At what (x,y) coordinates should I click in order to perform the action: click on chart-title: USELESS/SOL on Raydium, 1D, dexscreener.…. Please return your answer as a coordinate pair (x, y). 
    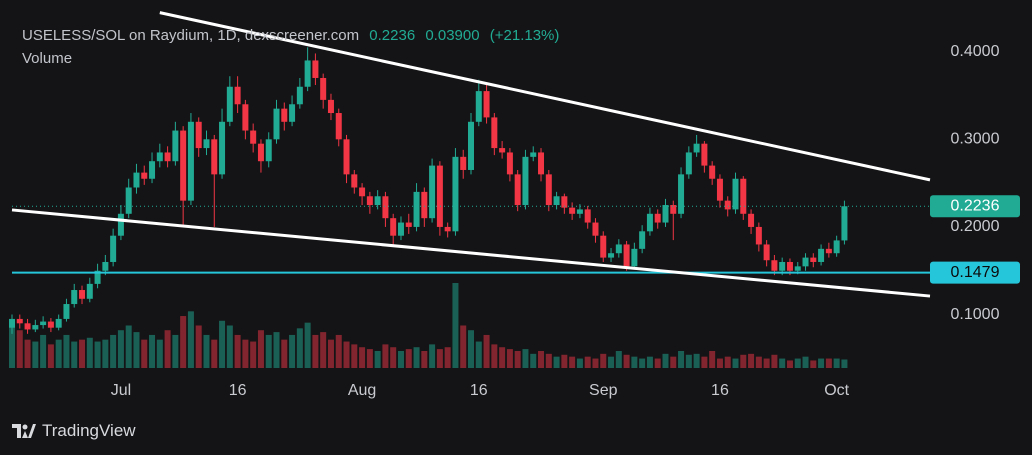
    Looking at the image, I should click on (191, 35).